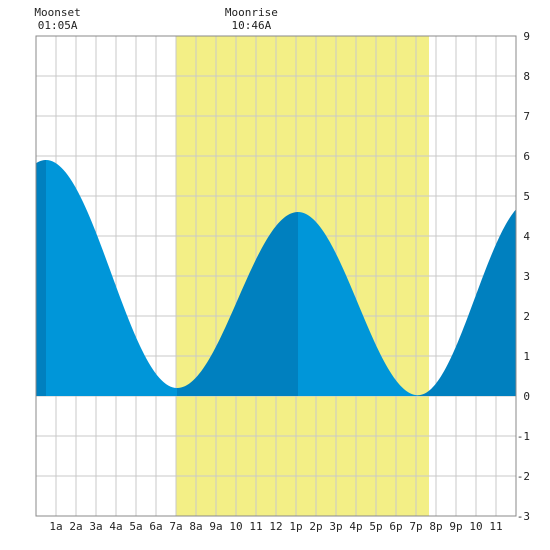  Describe the element at coordinates (55, 526) in the screenshot. I see `x-tick-label: 1a` at that location.